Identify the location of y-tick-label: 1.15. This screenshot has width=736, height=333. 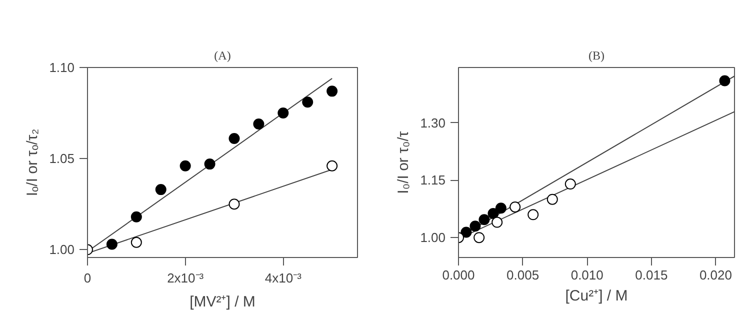
(433, 180).